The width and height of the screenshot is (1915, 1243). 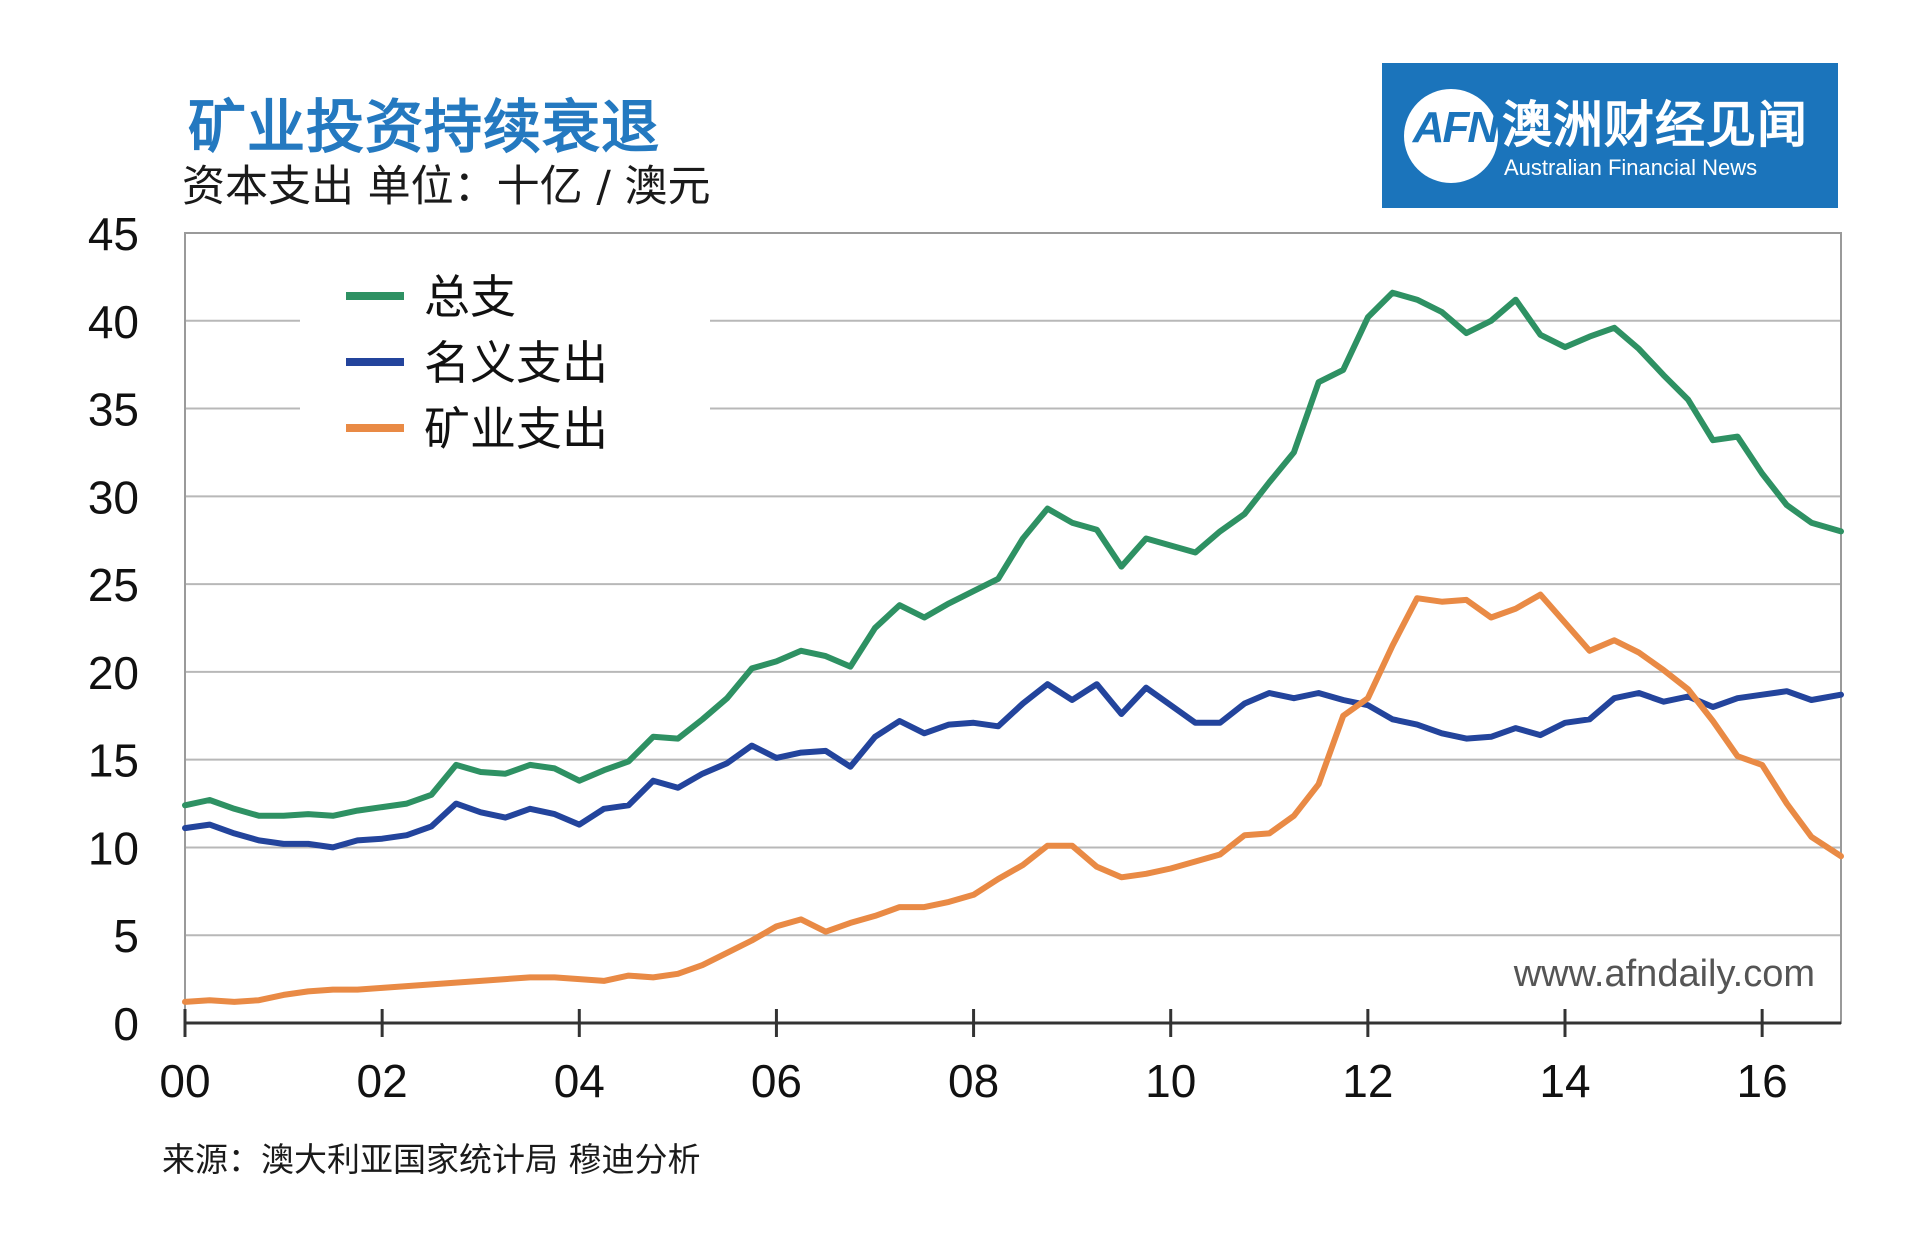 I want to click on x-tick-label: 10, so click(x=1170, y=1081).